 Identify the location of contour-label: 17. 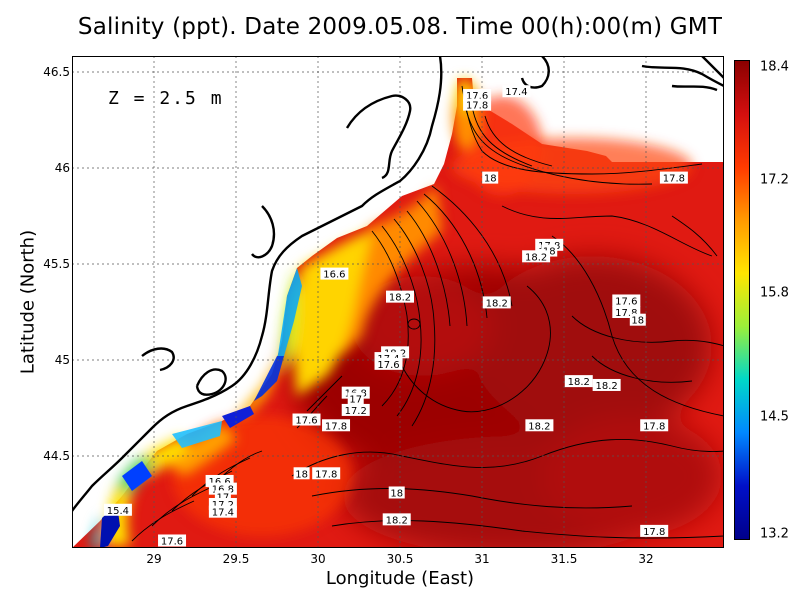
(355, 398).